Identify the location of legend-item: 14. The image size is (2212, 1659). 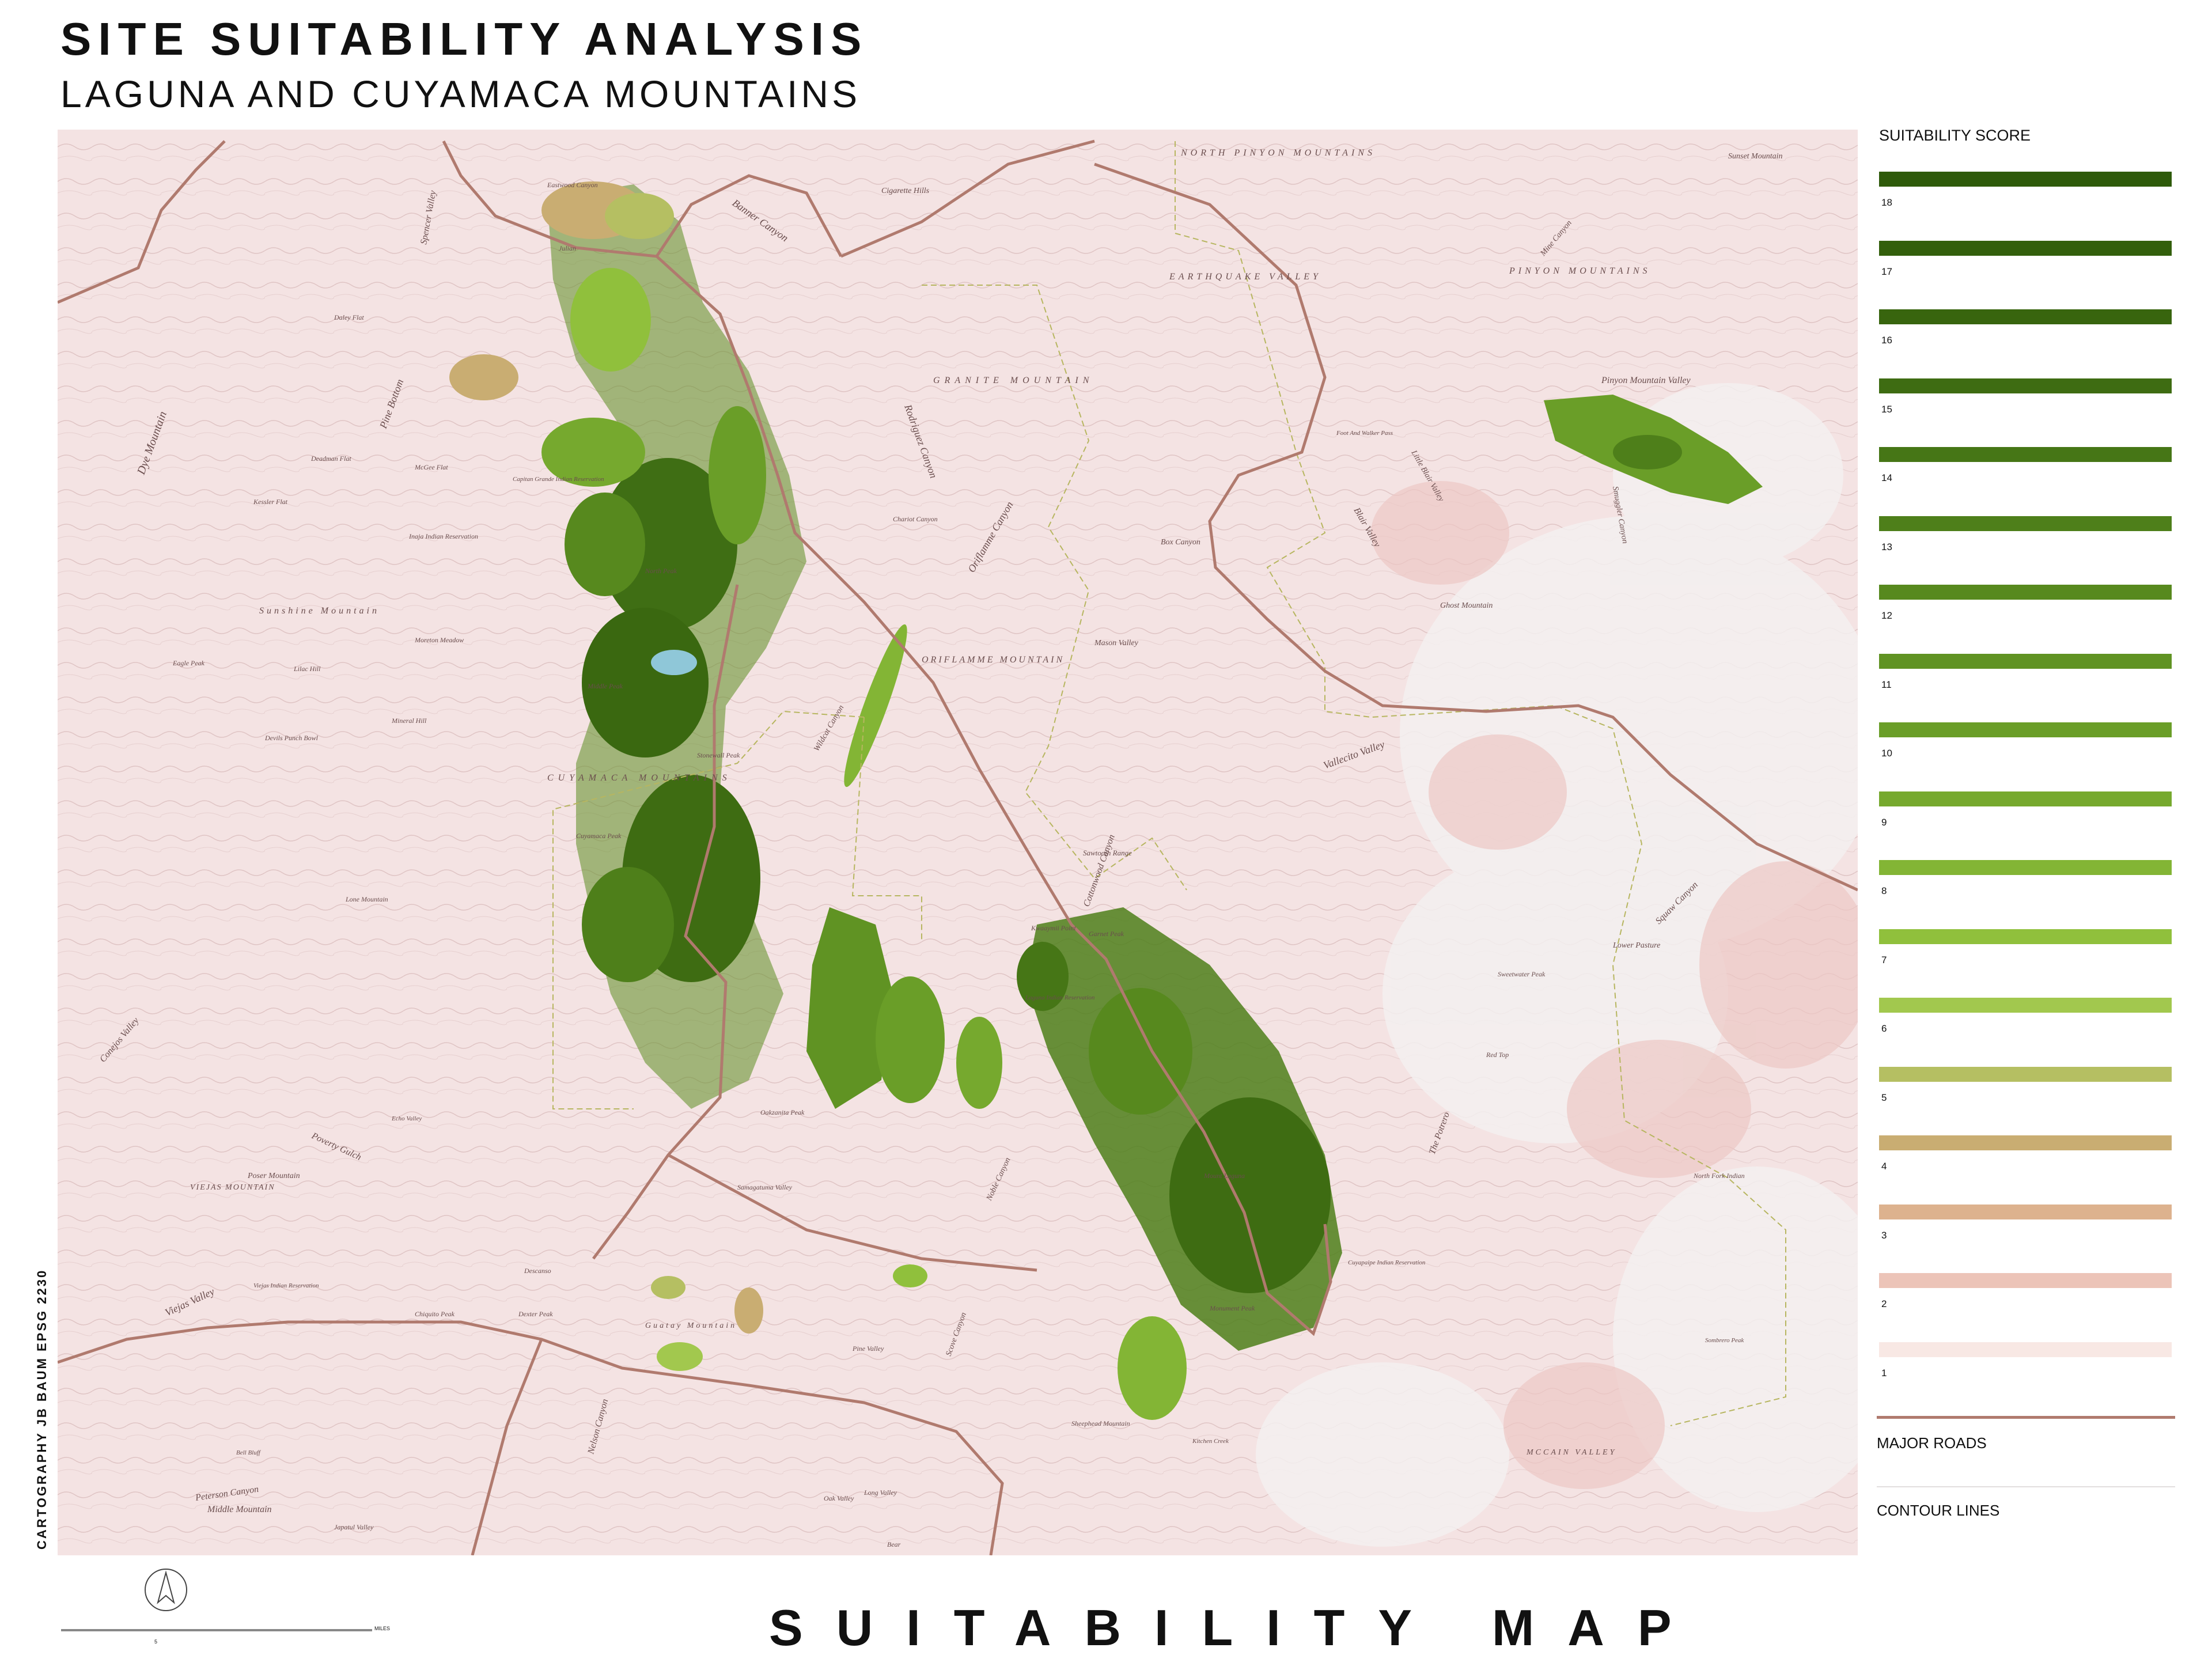
(2029, 467).